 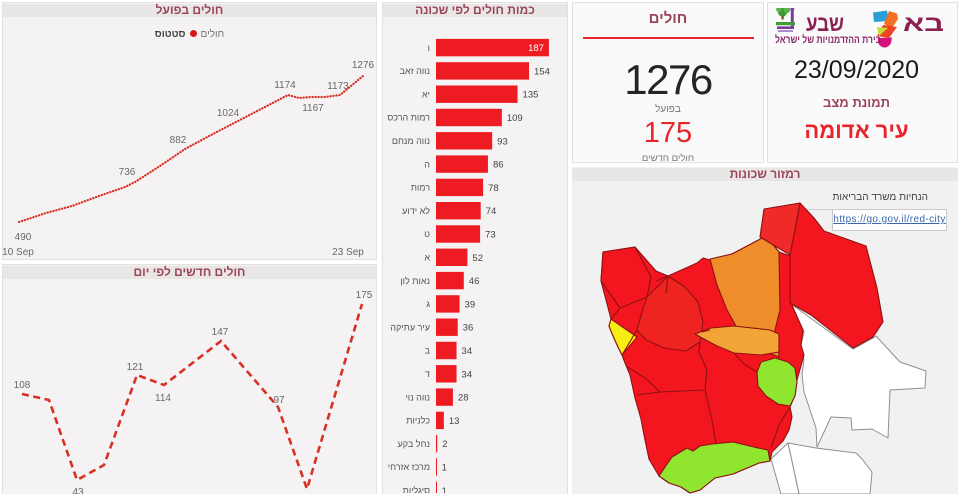 I want to click on svg-text: נווה נוי, so click(x=417, y=397).